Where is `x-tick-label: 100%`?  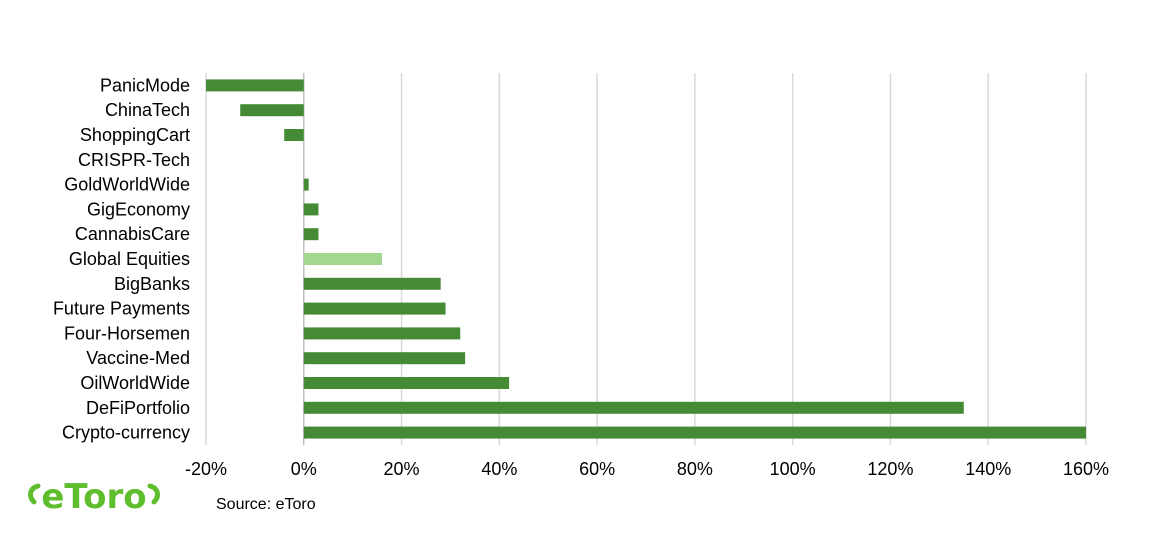 x-tick-label: 100% is located at coordinates (793, 469).